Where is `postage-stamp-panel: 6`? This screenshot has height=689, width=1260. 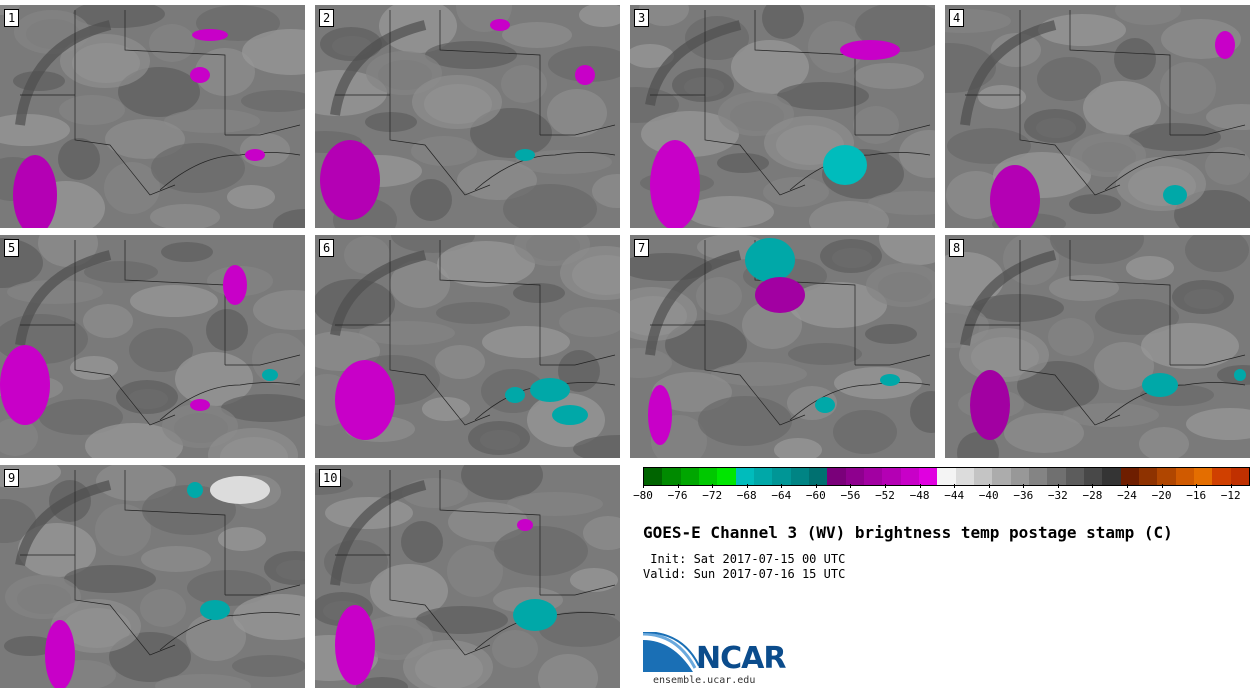 postage-stamp-panel: 6 is located at coordinates (467, 346).